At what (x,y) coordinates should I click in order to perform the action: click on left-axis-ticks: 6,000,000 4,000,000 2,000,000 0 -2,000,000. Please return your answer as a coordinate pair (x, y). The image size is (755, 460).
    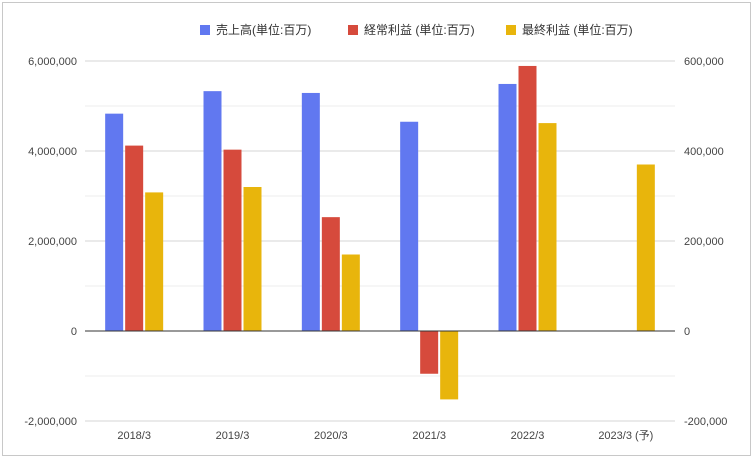
    Looking at the image, I should click on (50, 242).